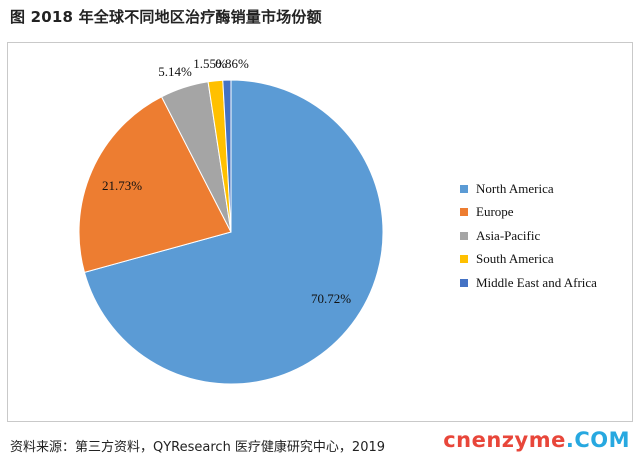 The width and height of the screenshot is (640, 461). Describe the element at coordinates (536, 282) in the screenshot. I see `legend-label: Middle East and Africa` at that location.